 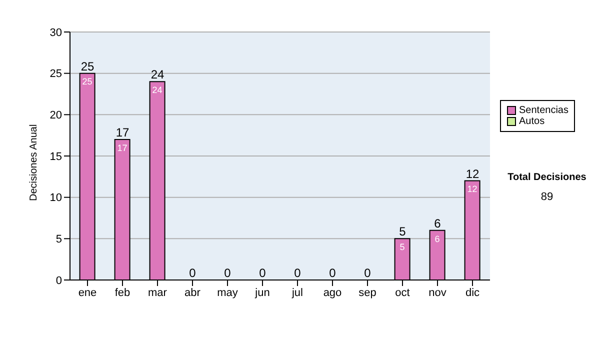 What do you see at coordinates (543, 110) in the screenshot?
I see `legend-label: Sentencias` at bounding box center [543, 110].